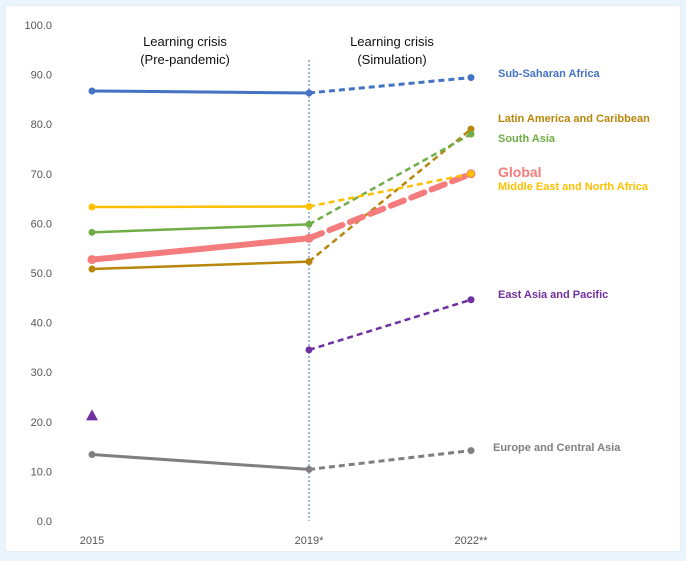  I want to click on series-line-solid-europe-and-central-asia, so click(200, 462).